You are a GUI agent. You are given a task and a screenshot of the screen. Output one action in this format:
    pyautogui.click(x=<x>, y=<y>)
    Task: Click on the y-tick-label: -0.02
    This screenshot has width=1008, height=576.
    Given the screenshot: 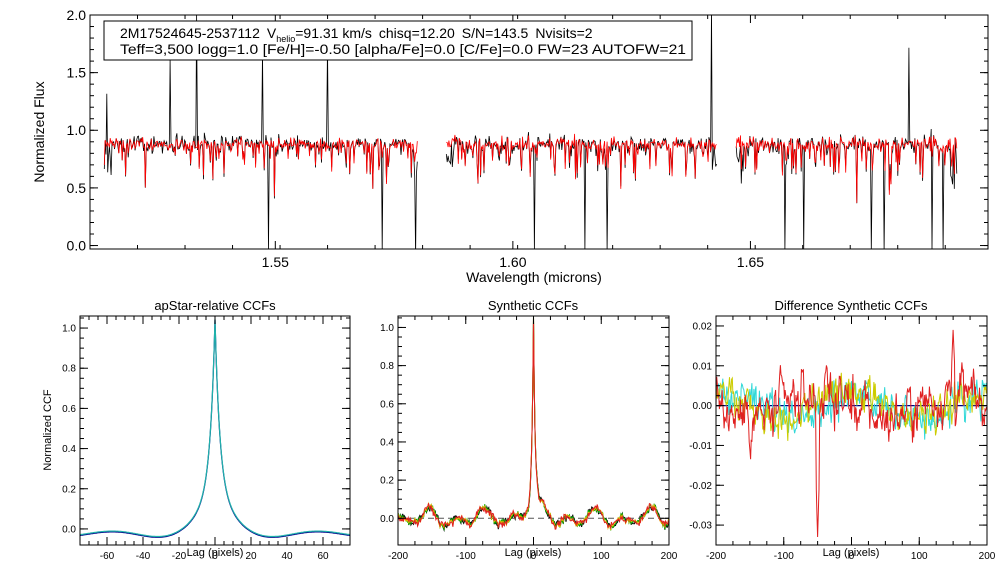 What is the action you would take?
    pyautogui.click(x=700, y=486)
    